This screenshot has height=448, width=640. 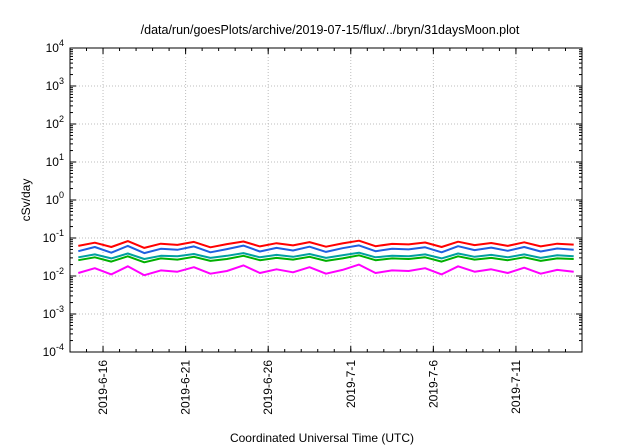 I want to click on y-tick-label: 10⁻³, so click(x=53, y=312).